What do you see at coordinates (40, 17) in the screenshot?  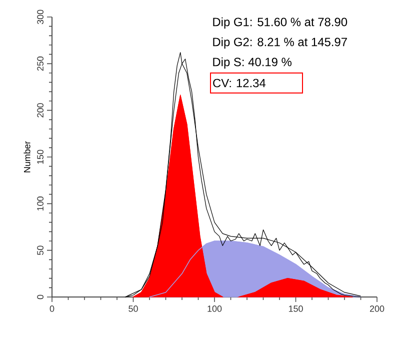 I see `y-tick-label: 300` at bounding box center [40, 17].